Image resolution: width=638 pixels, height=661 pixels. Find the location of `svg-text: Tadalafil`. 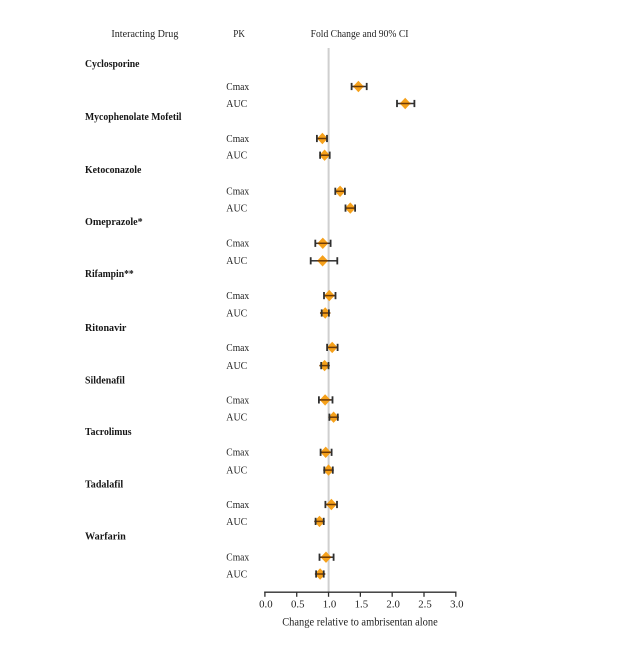

svg-text: Tadalafil is located at coordinates (104, 485).